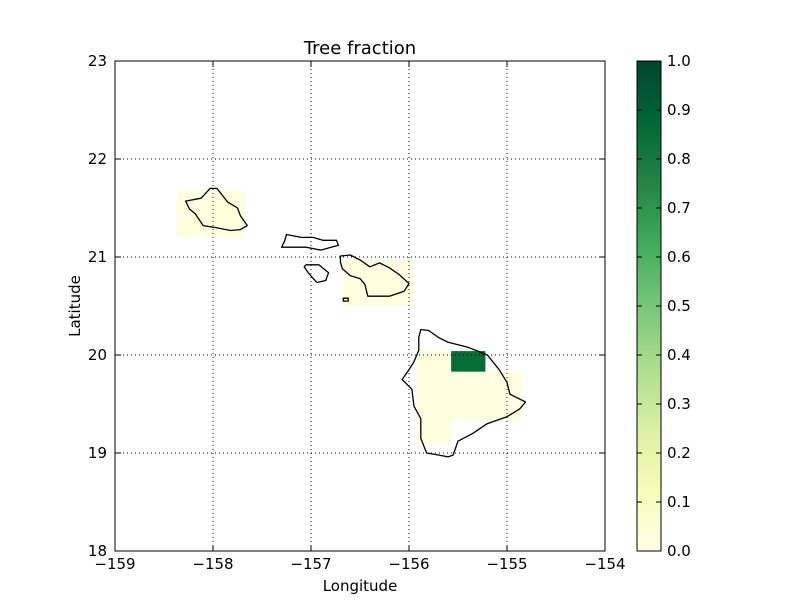 The image size is (812, 612). What do you see at coordinates (679, 404) in the screenshot?
I see `colorbar-tick-label: 0.3` at bounding box center [679, 404].